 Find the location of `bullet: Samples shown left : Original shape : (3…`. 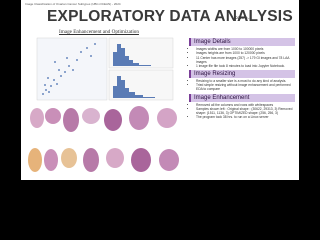

bullet: Samples shown left : Original shape : (3… is located at coordinates (245, 111).